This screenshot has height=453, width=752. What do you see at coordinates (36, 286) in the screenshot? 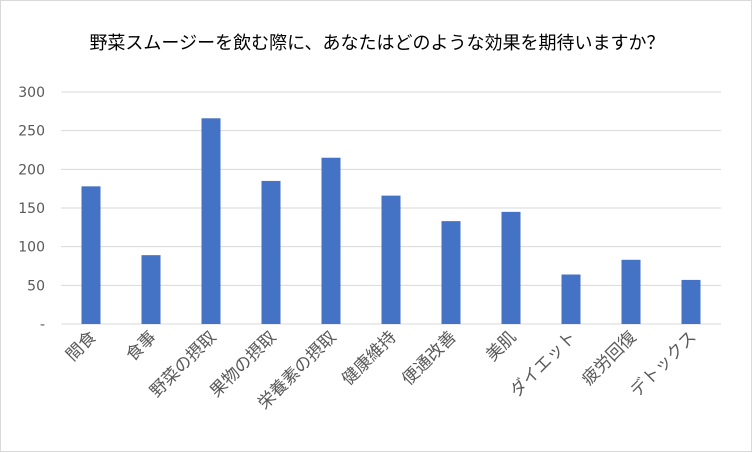
I see `y-tick-label: 50` at bounding box center [36, 286].